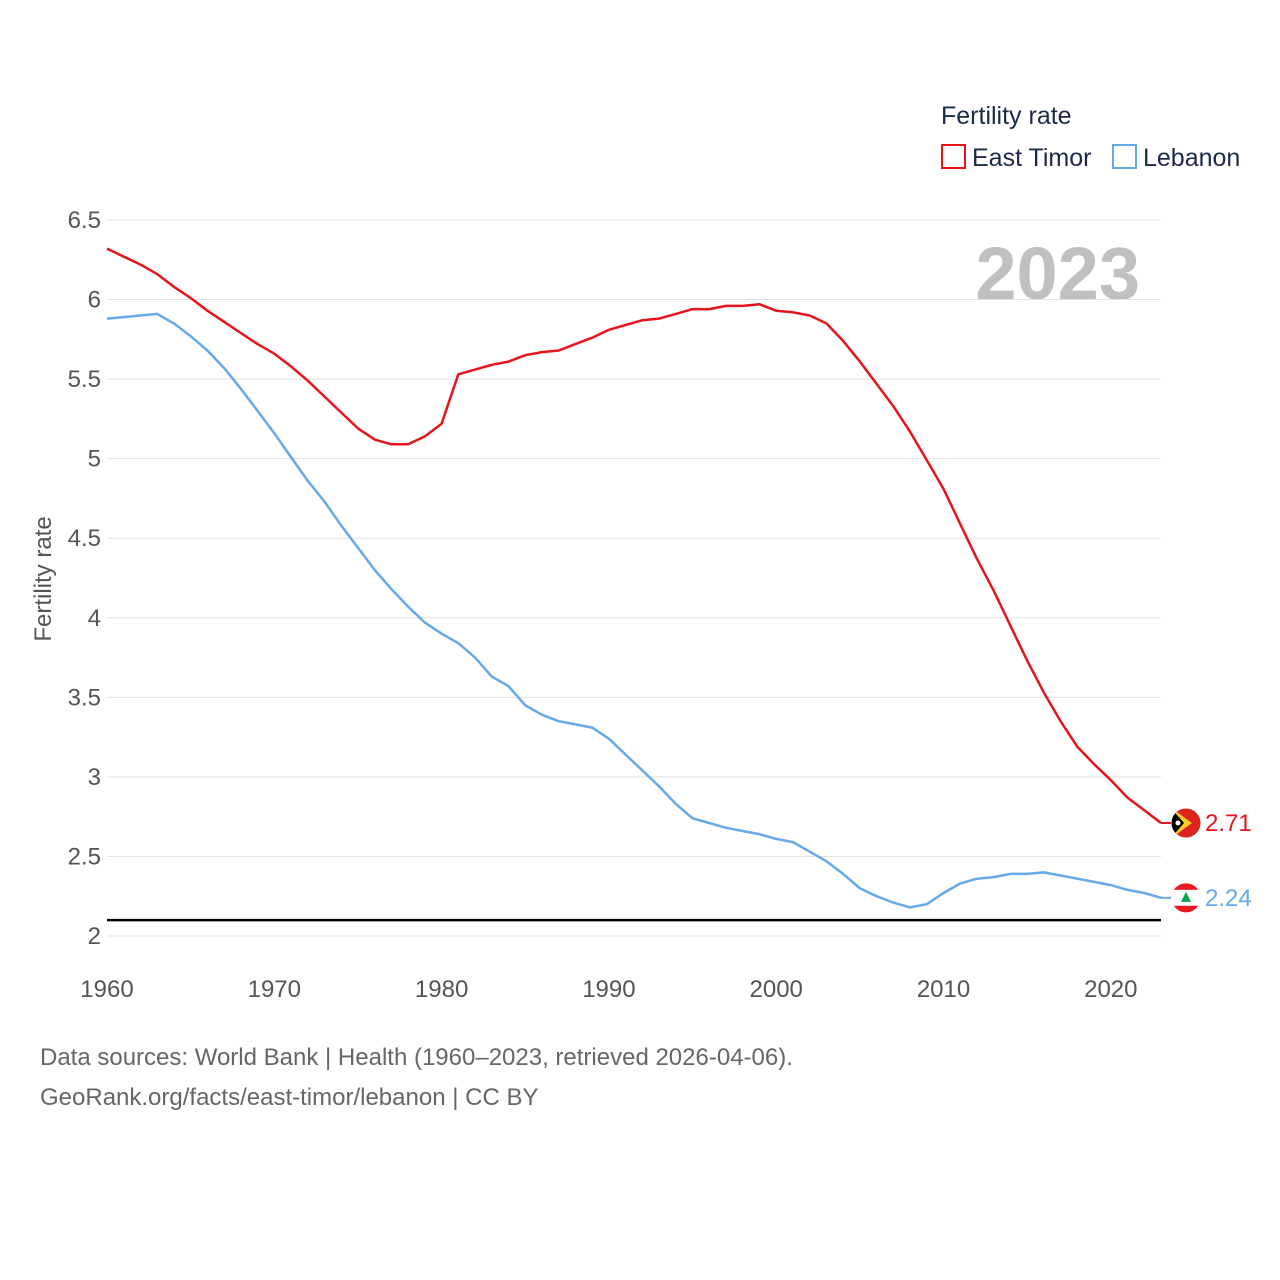  What do you see at coordinates (1124, 156) in the screenshot?
I see `legend-swatch-lebanon` at bounding box center [1124, 156].